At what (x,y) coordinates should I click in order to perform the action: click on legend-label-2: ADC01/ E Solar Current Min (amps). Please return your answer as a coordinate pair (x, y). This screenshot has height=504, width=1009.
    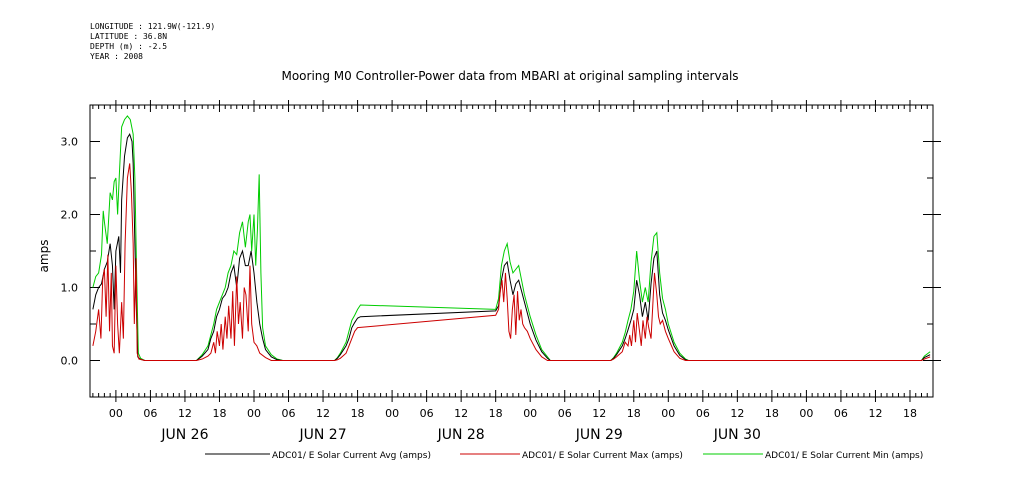
    Looking at the image, I should click on (844, 456).